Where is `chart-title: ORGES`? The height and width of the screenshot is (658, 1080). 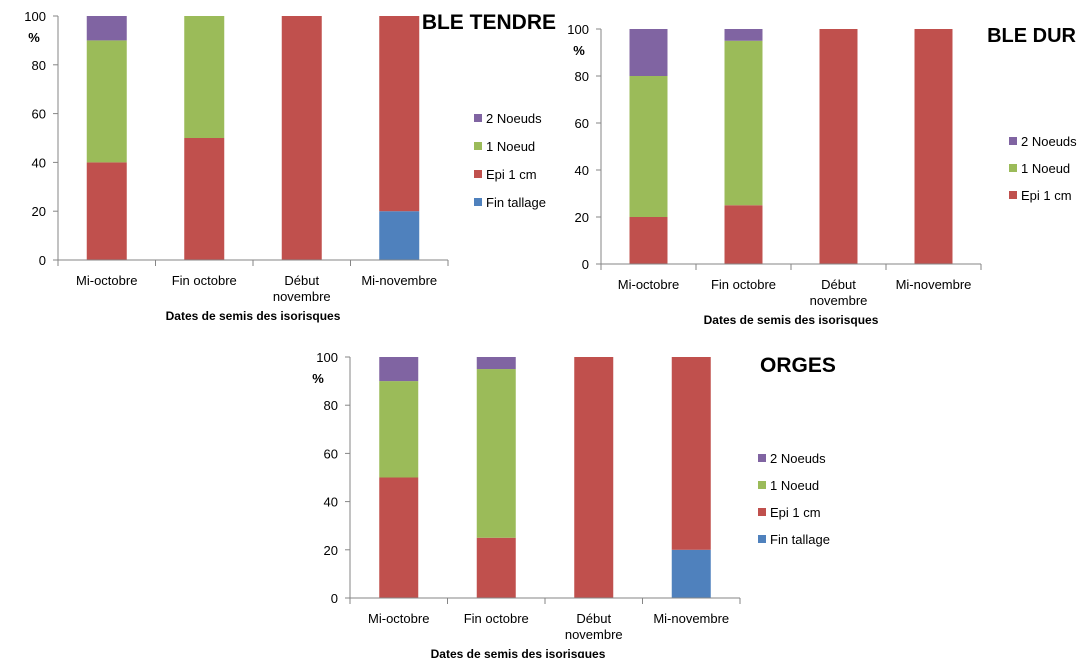
chart-title: ORGES is located at coordinates (798, 365).